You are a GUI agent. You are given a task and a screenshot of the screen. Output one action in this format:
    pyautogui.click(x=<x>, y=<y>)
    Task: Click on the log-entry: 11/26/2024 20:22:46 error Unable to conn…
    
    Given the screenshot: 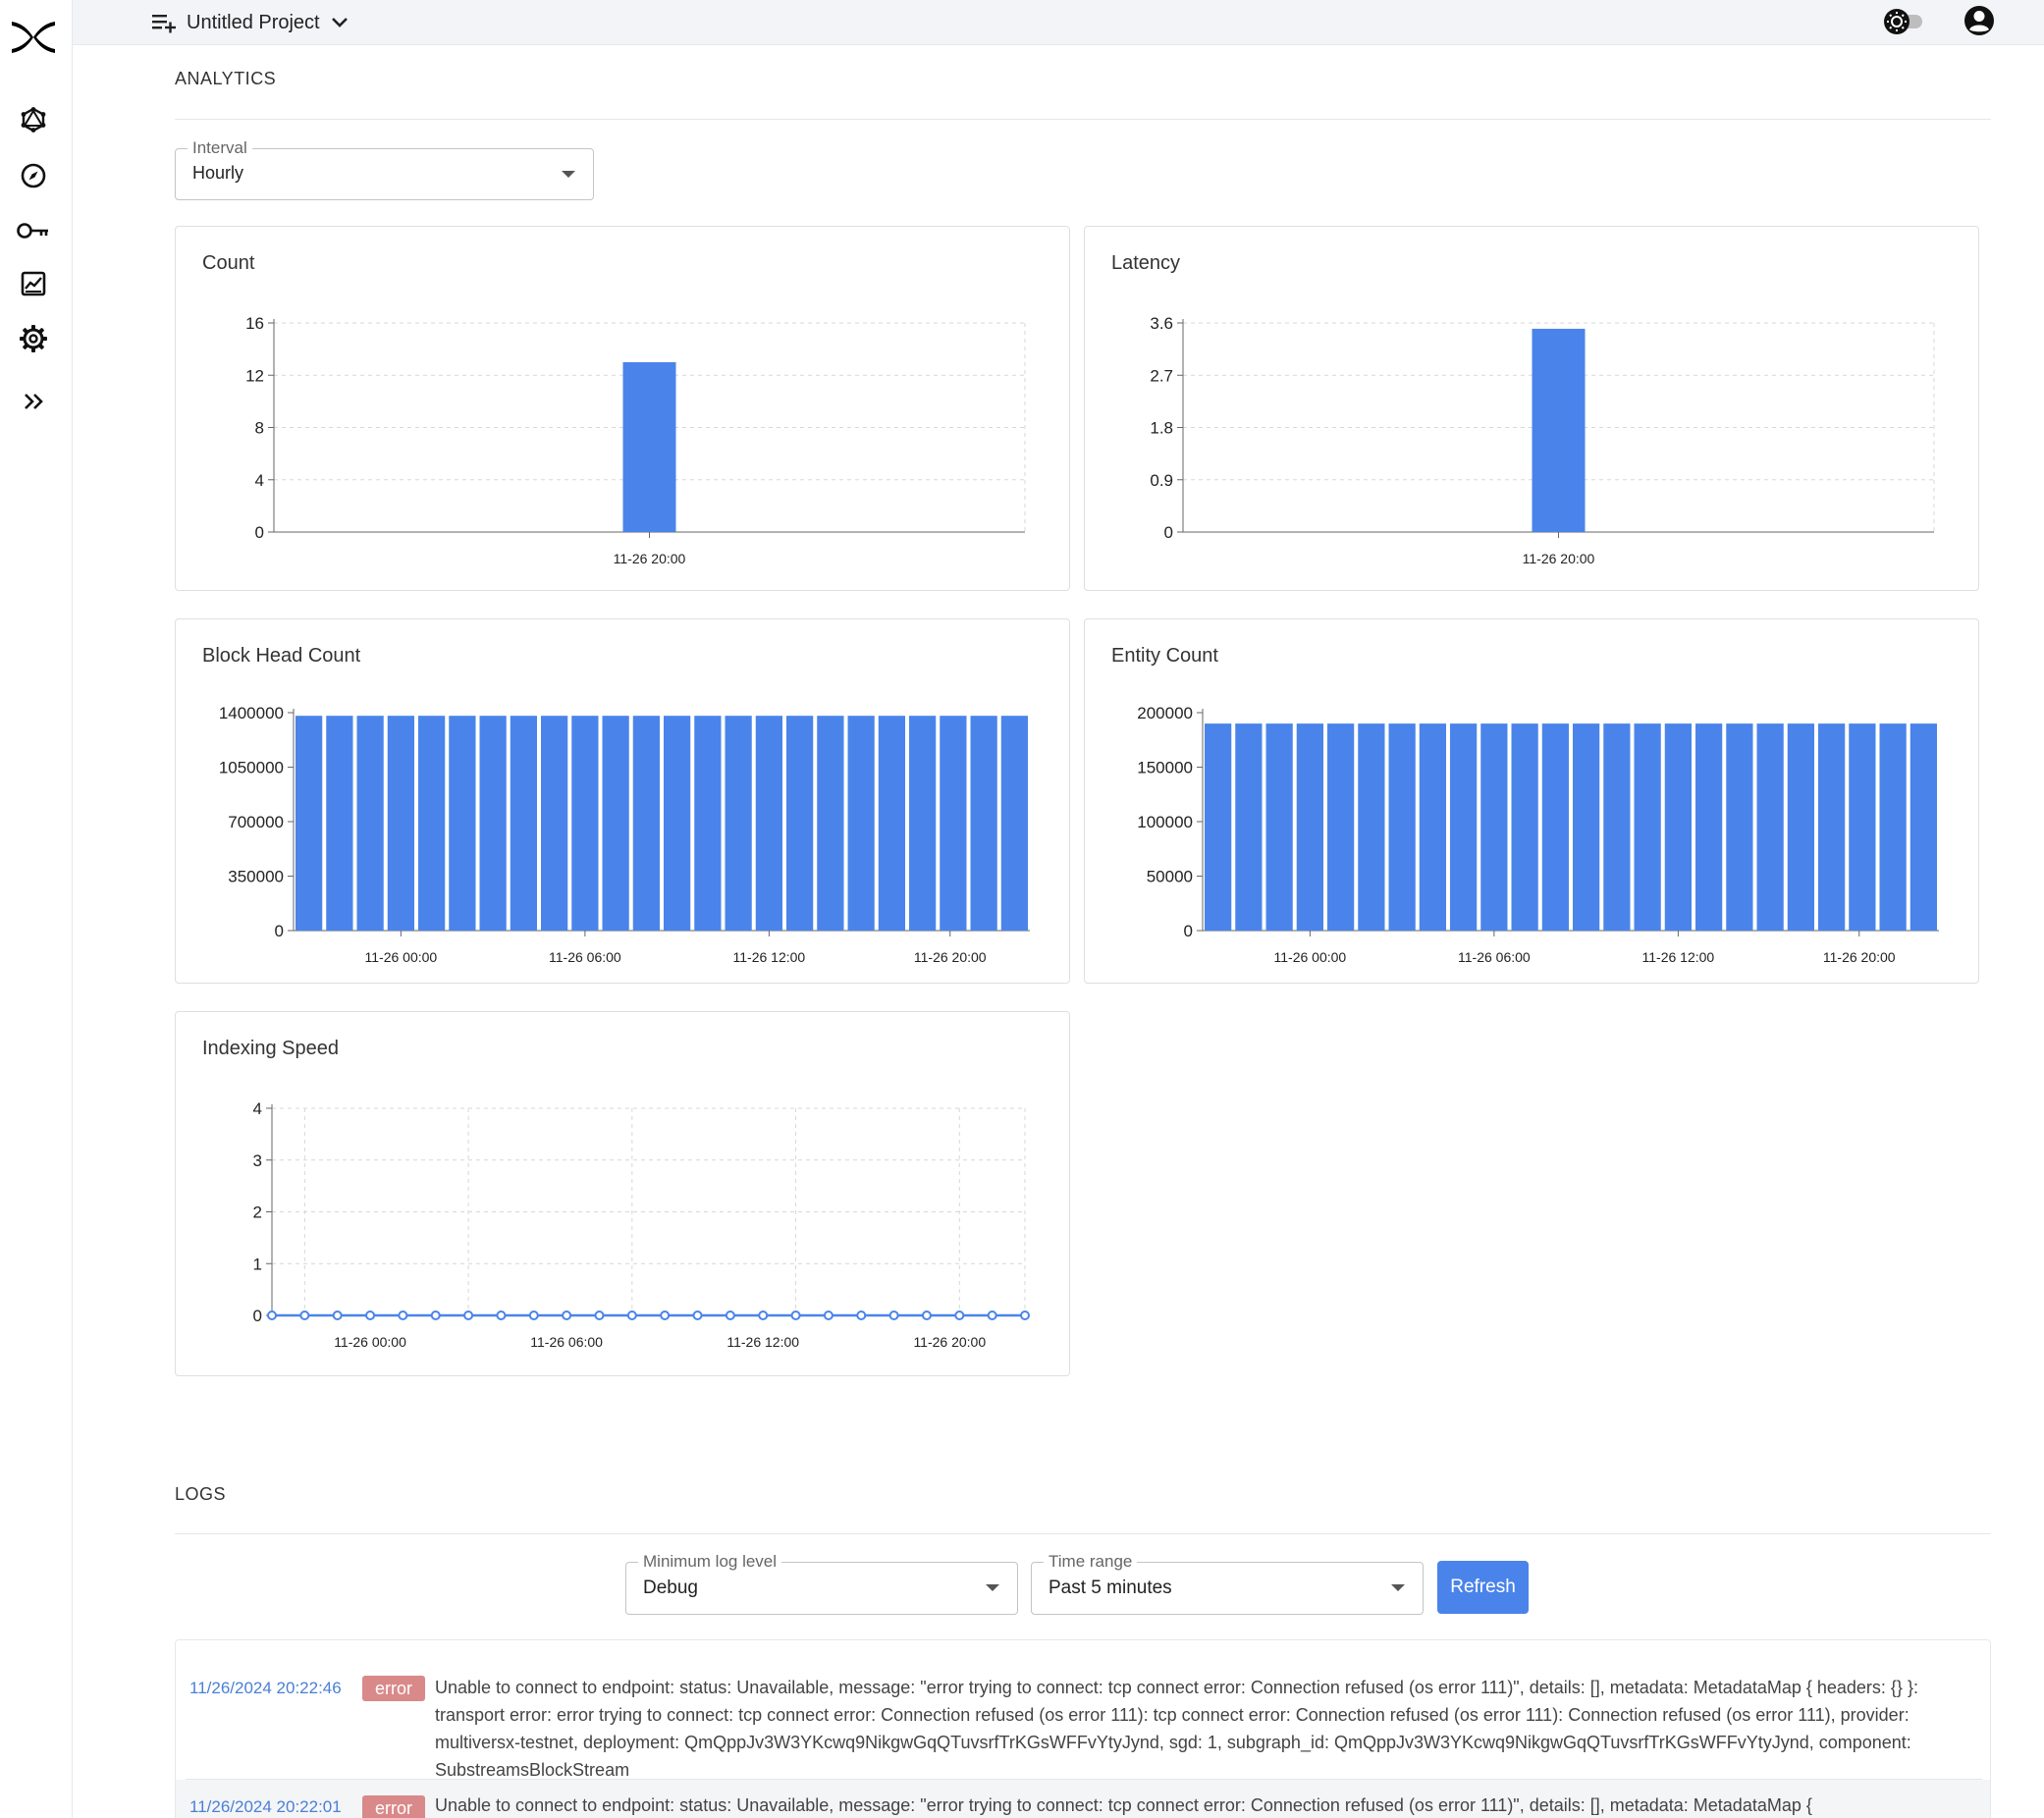 What is the action you would take?
    pyautogui.click(x=1083, y=1720)
    